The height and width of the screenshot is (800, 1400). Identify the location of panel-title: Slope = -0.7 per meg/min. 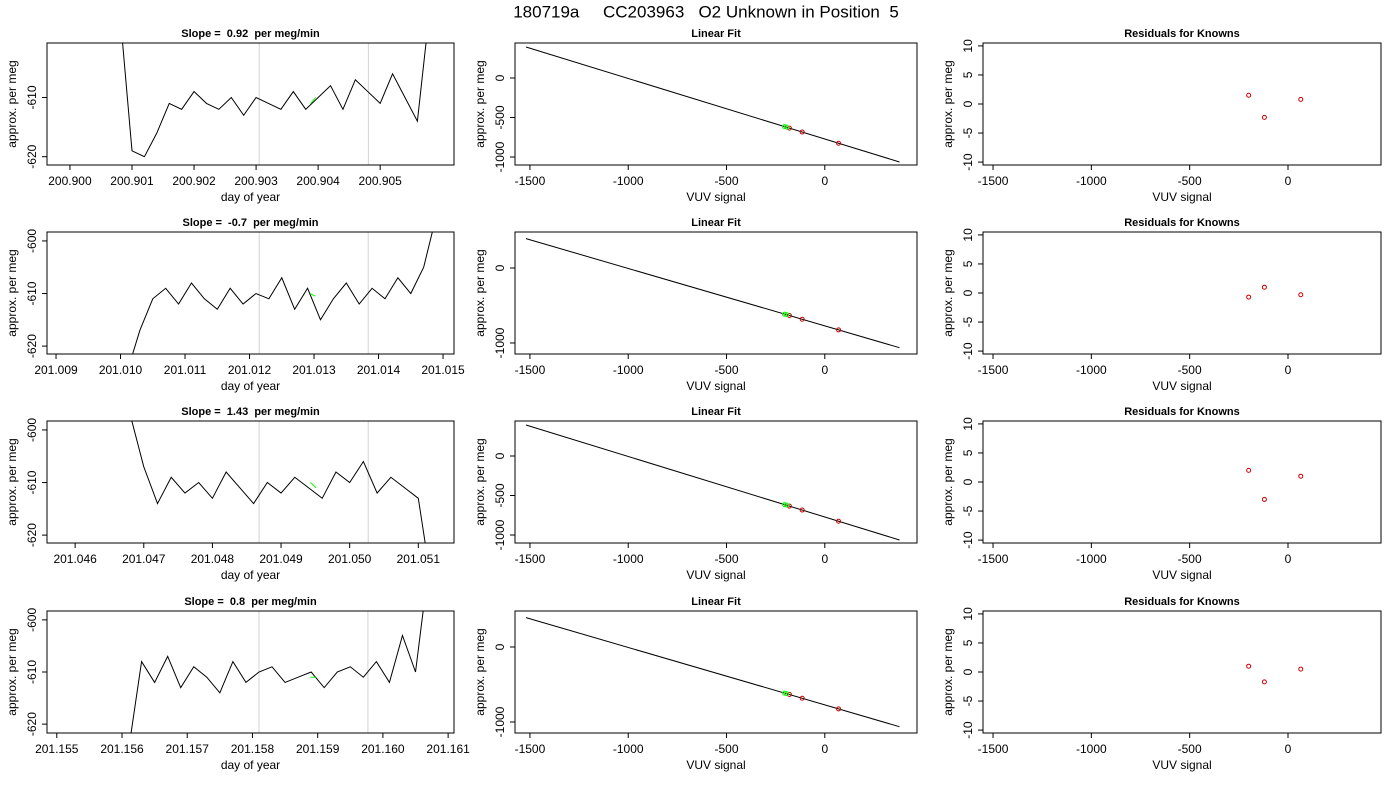
(250, 223).